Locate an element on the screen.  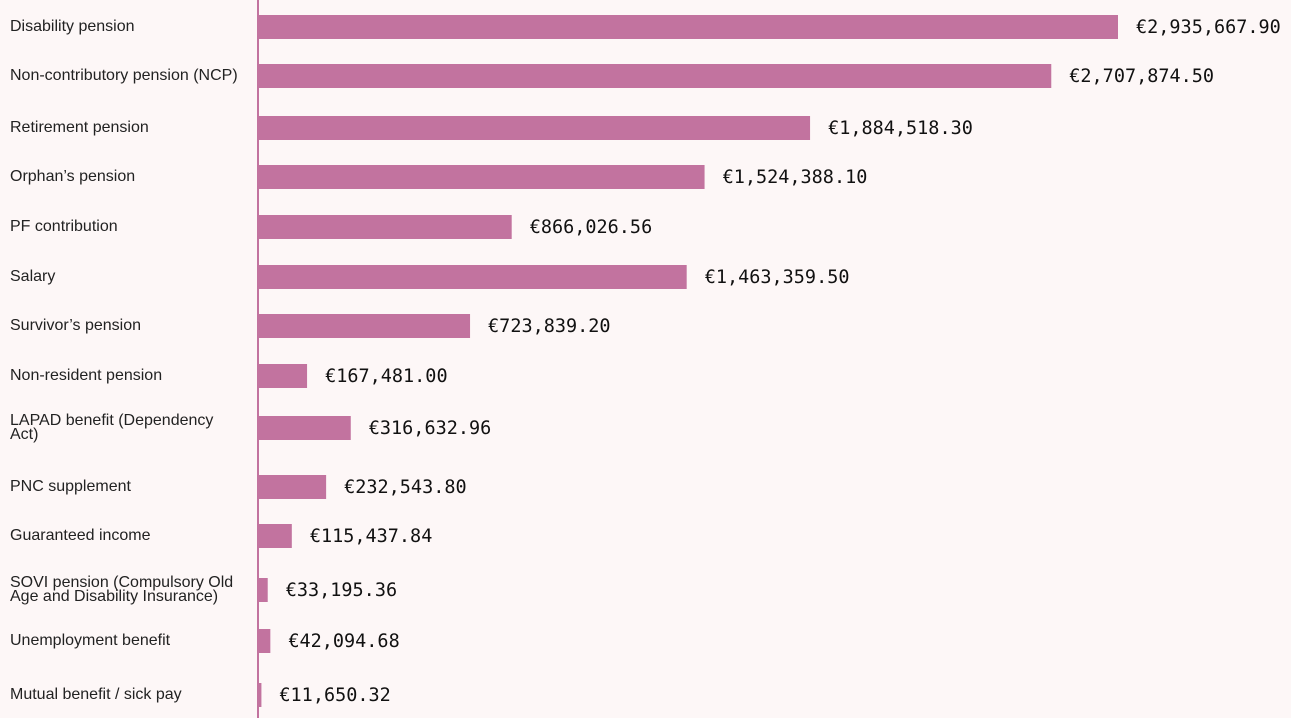
value-label: €42,094.68 is located at coordinates (343, 641).